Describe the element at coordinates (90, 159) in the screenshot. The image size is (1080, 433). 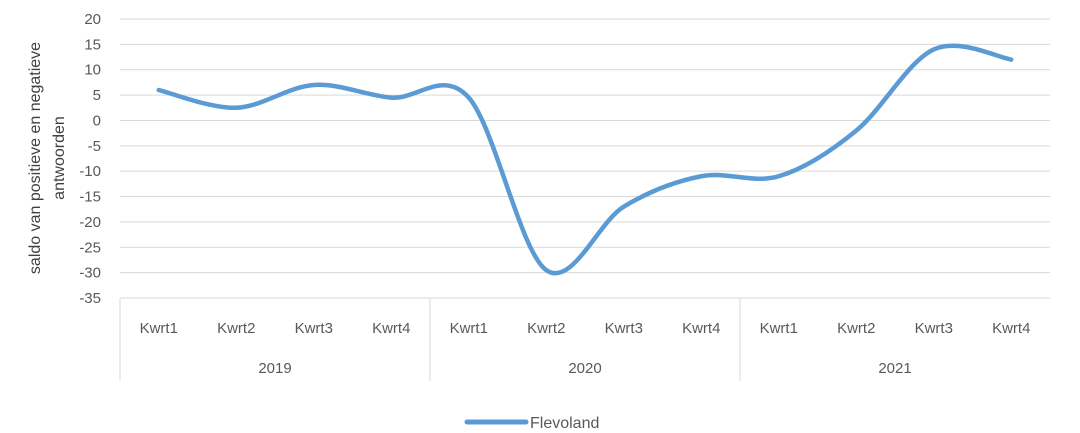
I see `y-axis-ticks: 20 15 10 5 0 -5 -10 -15 -20 -25 -30 -35` at that location.